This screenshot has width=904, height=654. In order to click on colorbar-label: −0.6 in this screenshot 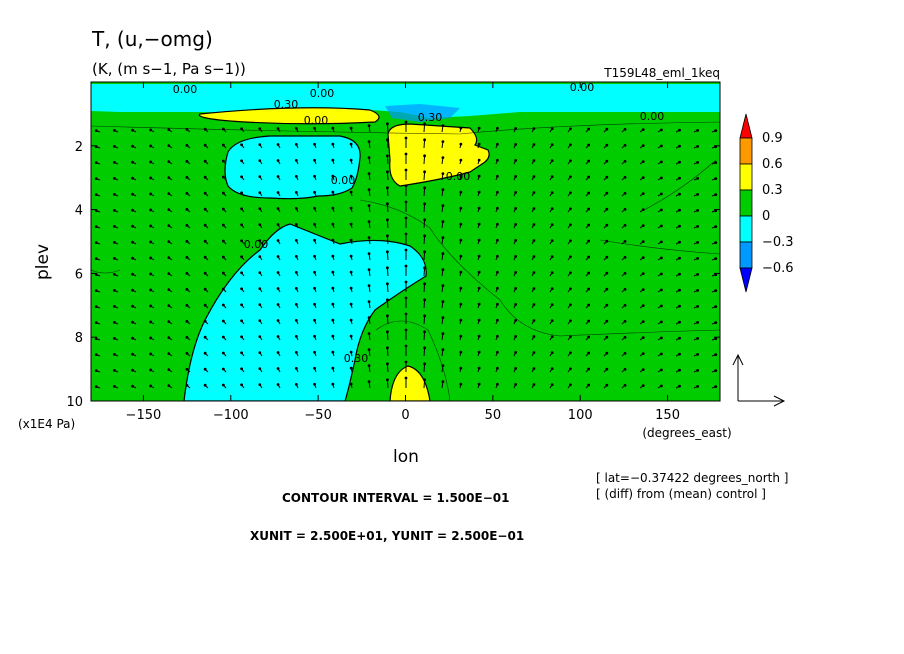, I will do `click(778, 268)`.